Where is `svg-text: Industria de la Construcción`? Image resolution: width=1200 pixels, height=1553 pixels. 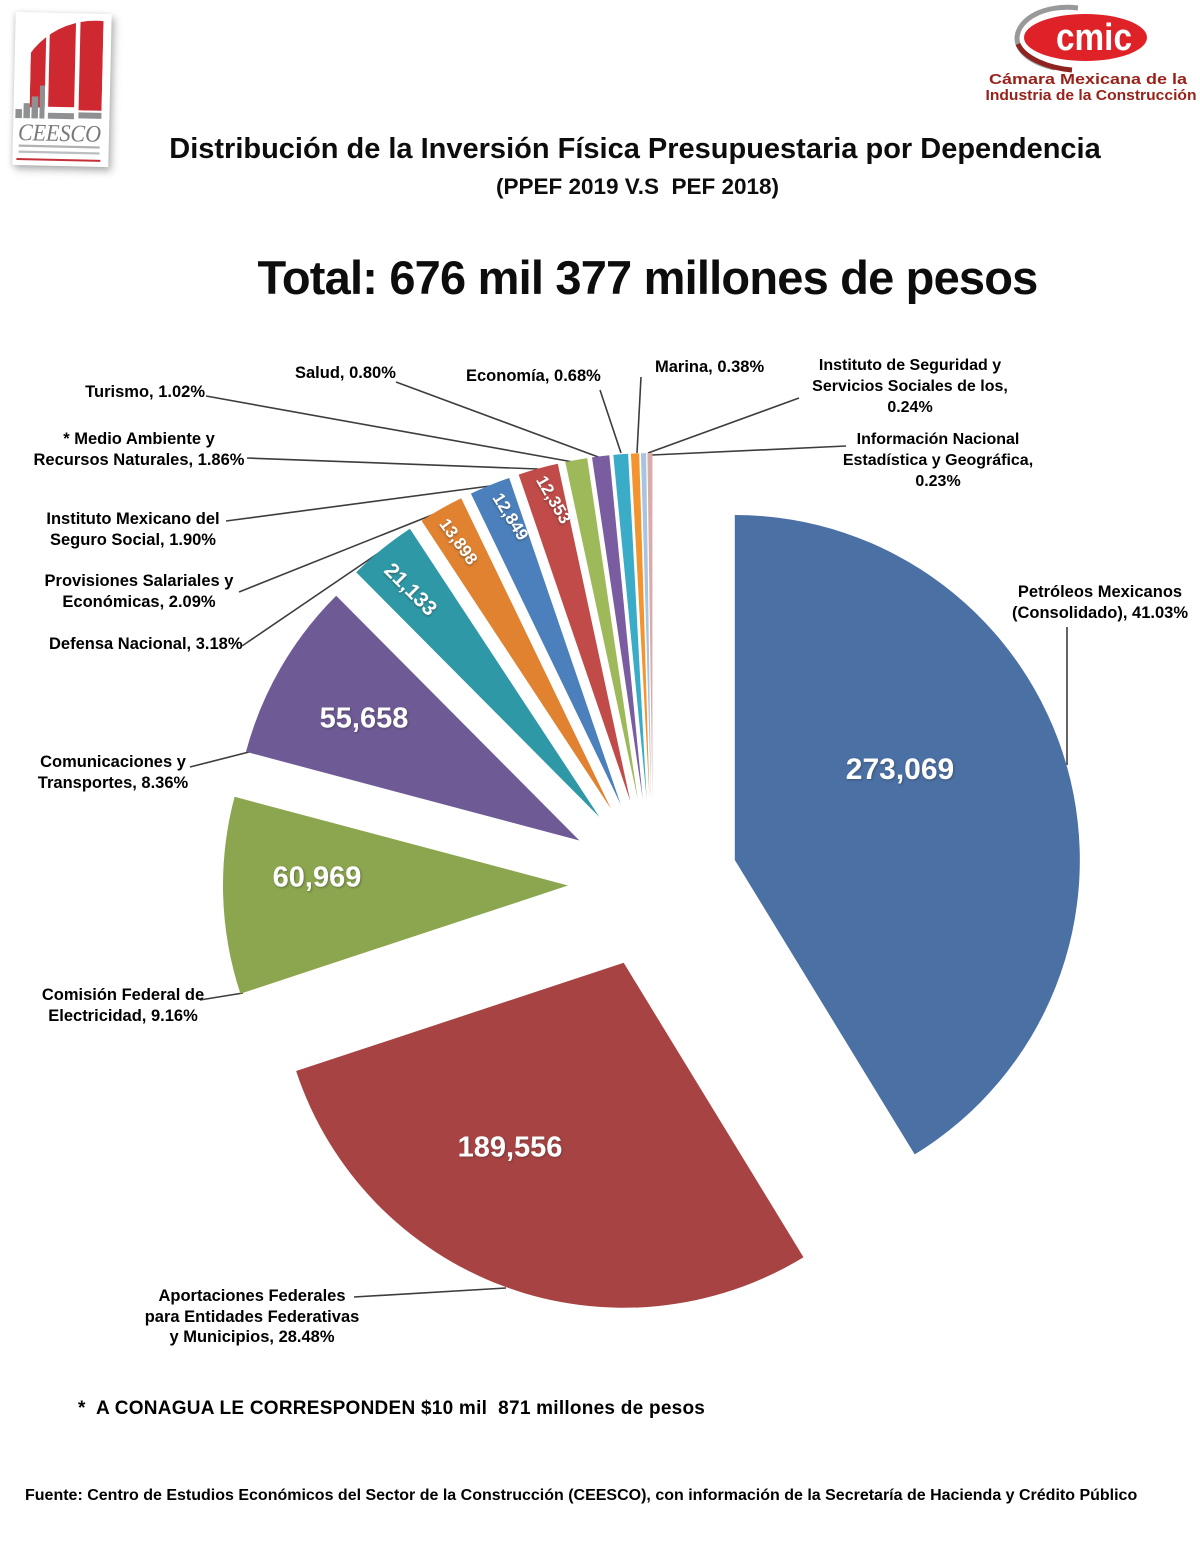
svg-text: Industria de la Construcción is located at coordinates (1091, 96).